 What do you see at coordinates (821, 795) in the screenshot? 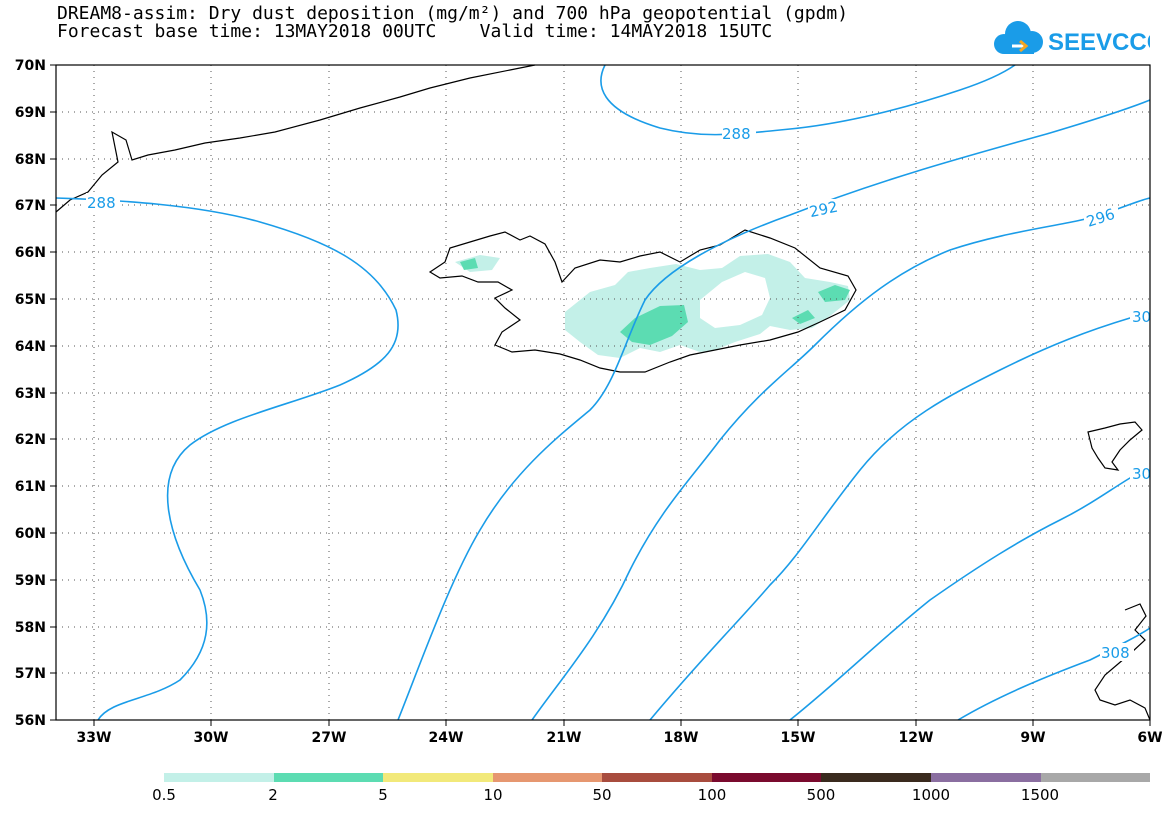
I see `legend-label: 500` at bounding box center [821, 795].